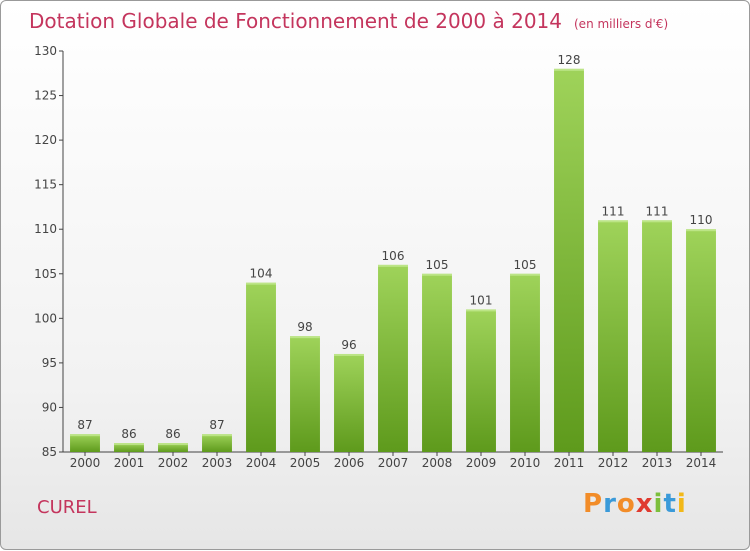 The image size is (750, 551). Describe the element at coordinates (45, 185) in the screenshot. I see `y-tick-label: 115` at that location.